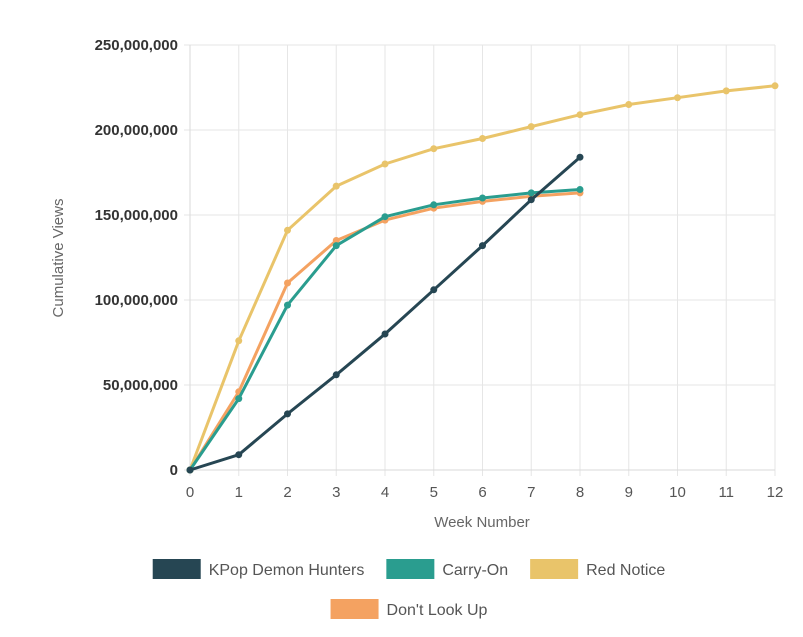 This screenshot has width=803, height=637. I want to click on x-tick-label: 12, so click(775, 492).